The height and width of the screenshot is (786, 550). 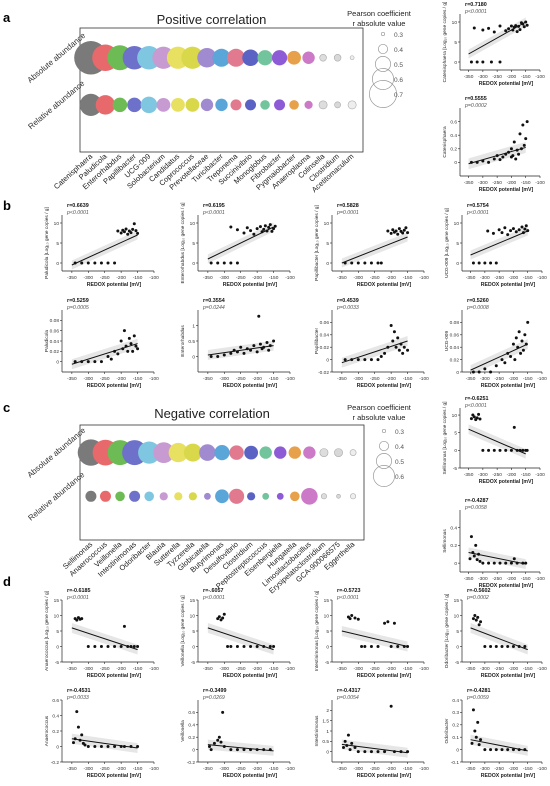 I want to click on x-tick-label: -100, so click(x=290, y=379).